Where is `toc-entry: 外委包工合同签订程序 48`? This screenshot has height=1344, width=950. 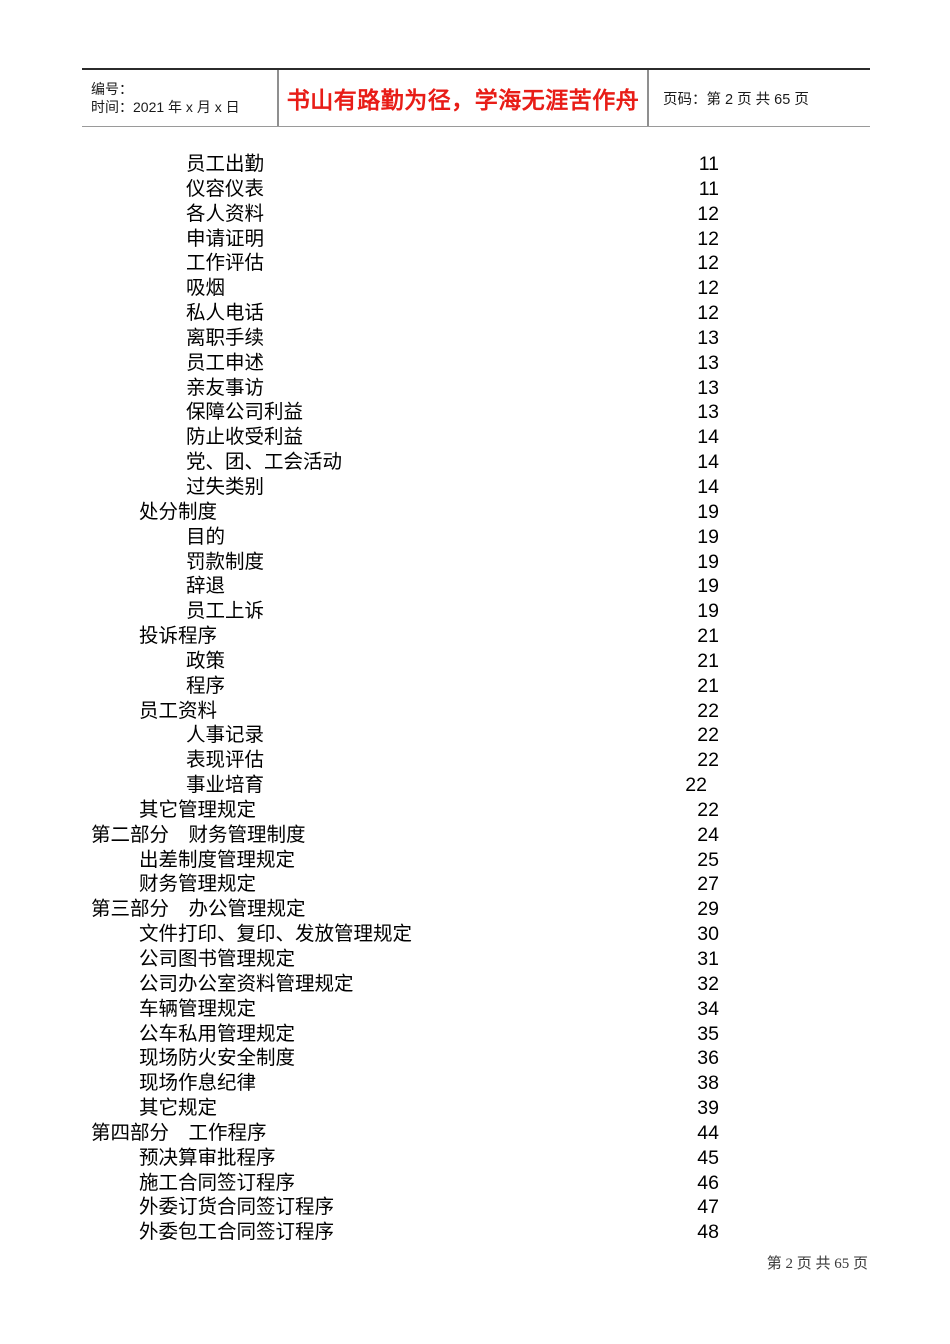
toc-entry: 外委包工合同签订程序 48 is located at coordinates (475, 1232).